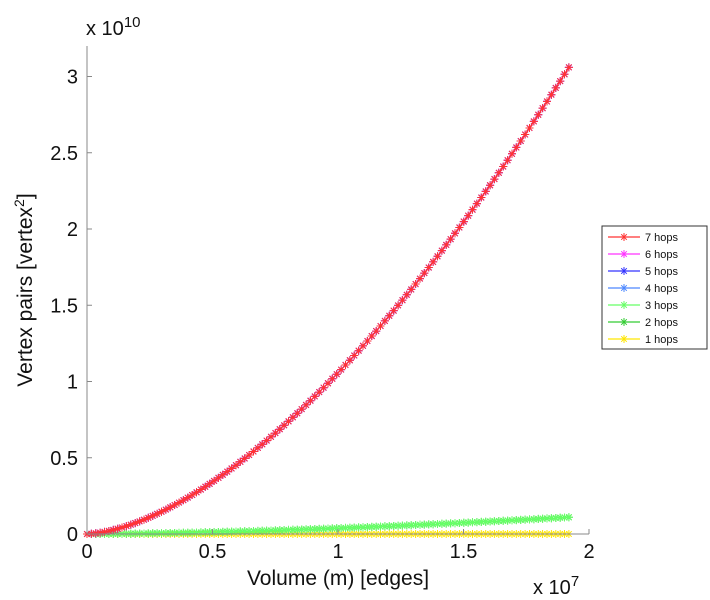 This screenshot has height=600, width=710. What do you see at coordinates (643, 272) in the screenshot?
I see `legend-item: 5 hops` at bounding box center [643, 272].